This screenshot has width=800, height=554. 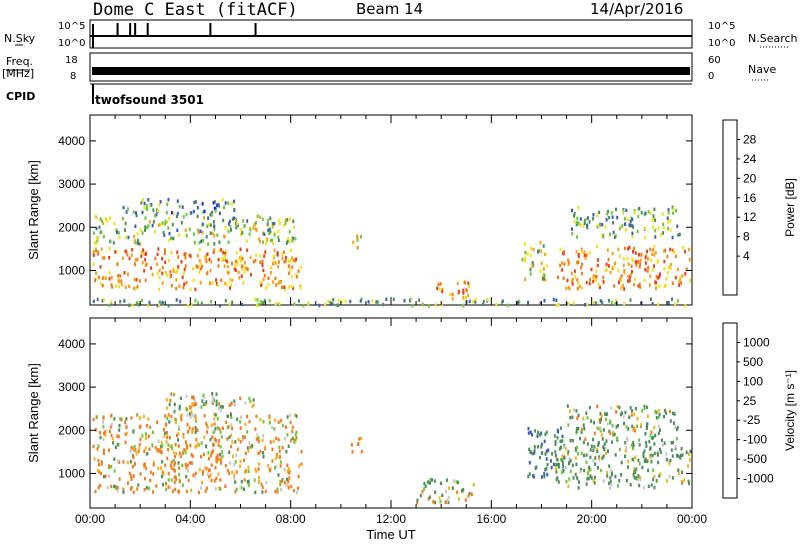 I want to click on colorbar-tick-label: 1000, so click(x=756, y=342).